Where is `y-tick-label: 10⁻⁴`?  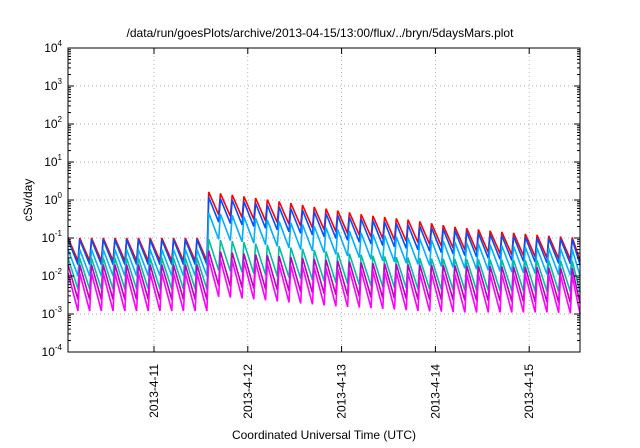
y-tick-label: 10⁻⁴ is located at coordinates (52, 351).